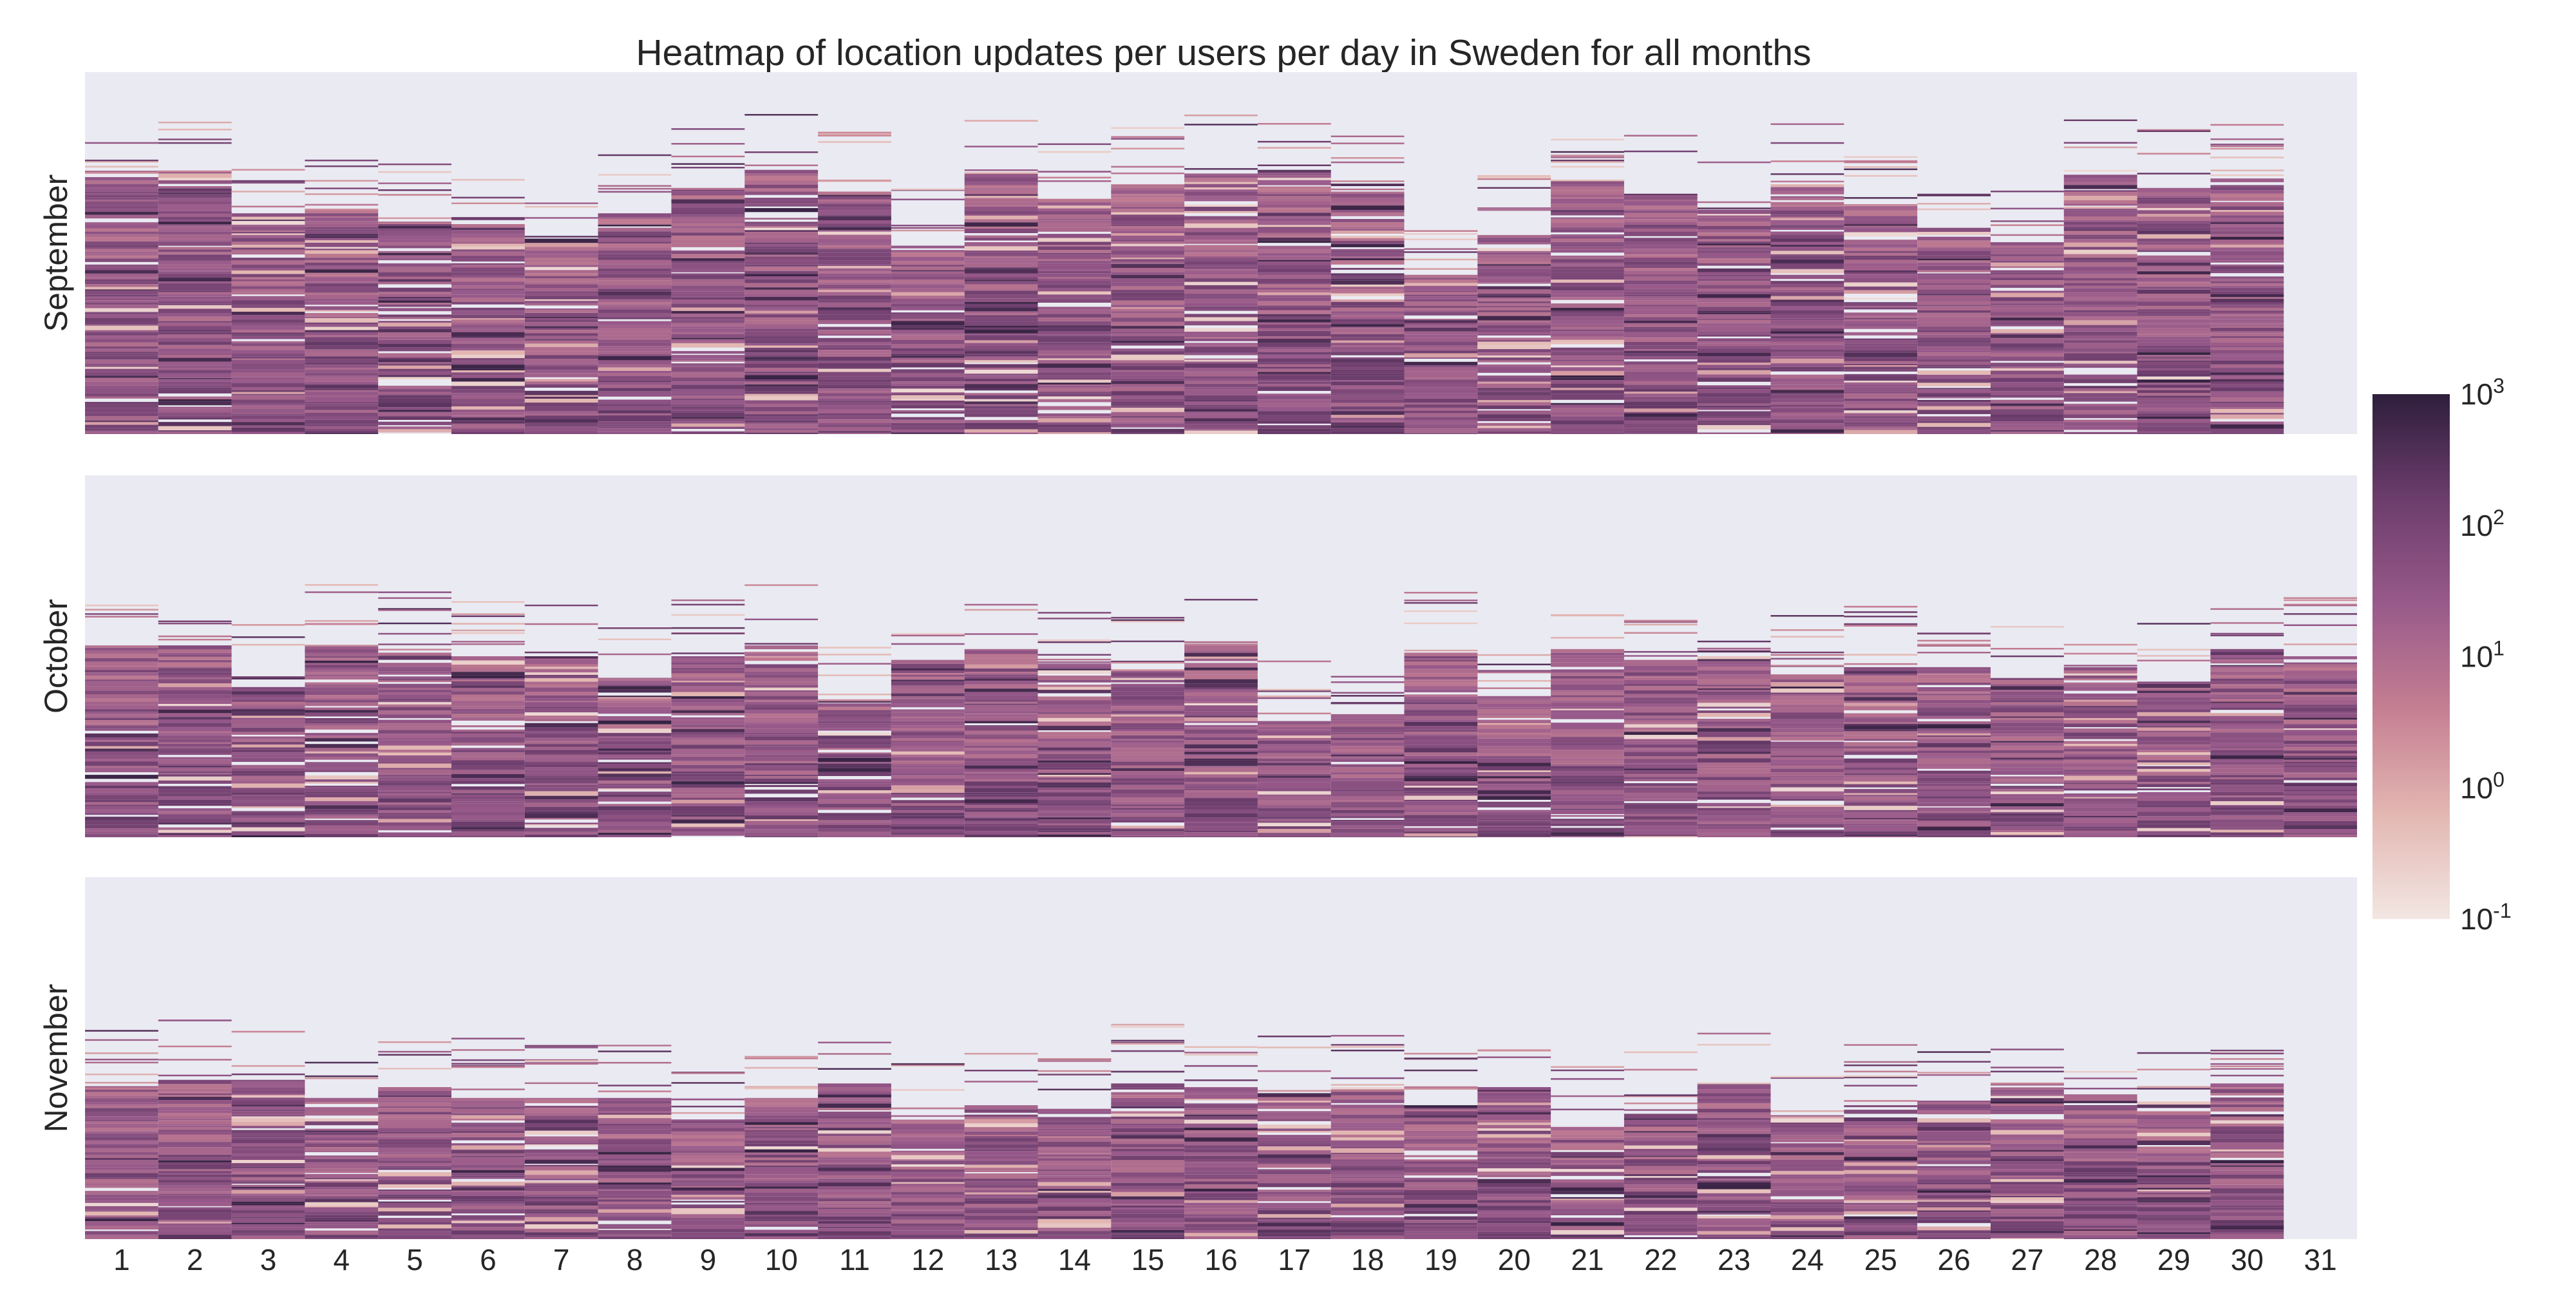  I want to click on x-tick-label: 10, so click(781, 1259).